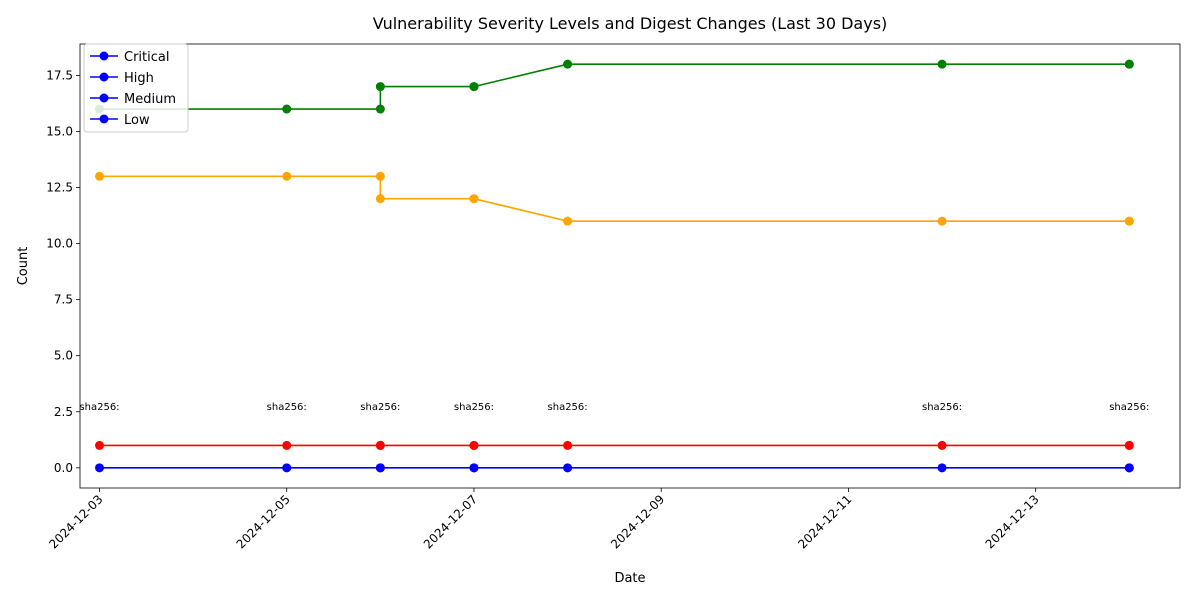 Image resolution: width=1200 pixels, height=600 pixels. I want to click on y-tick-label: 0.0, so click(63, 468).